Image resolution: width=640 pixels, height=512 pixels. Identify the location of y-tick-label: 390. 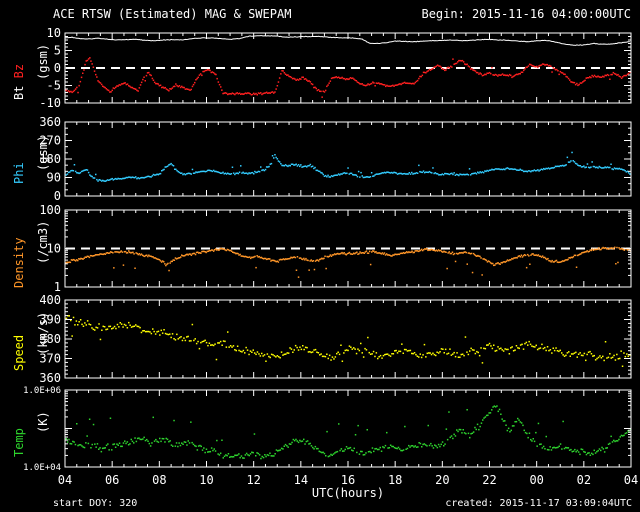
(50, 320).